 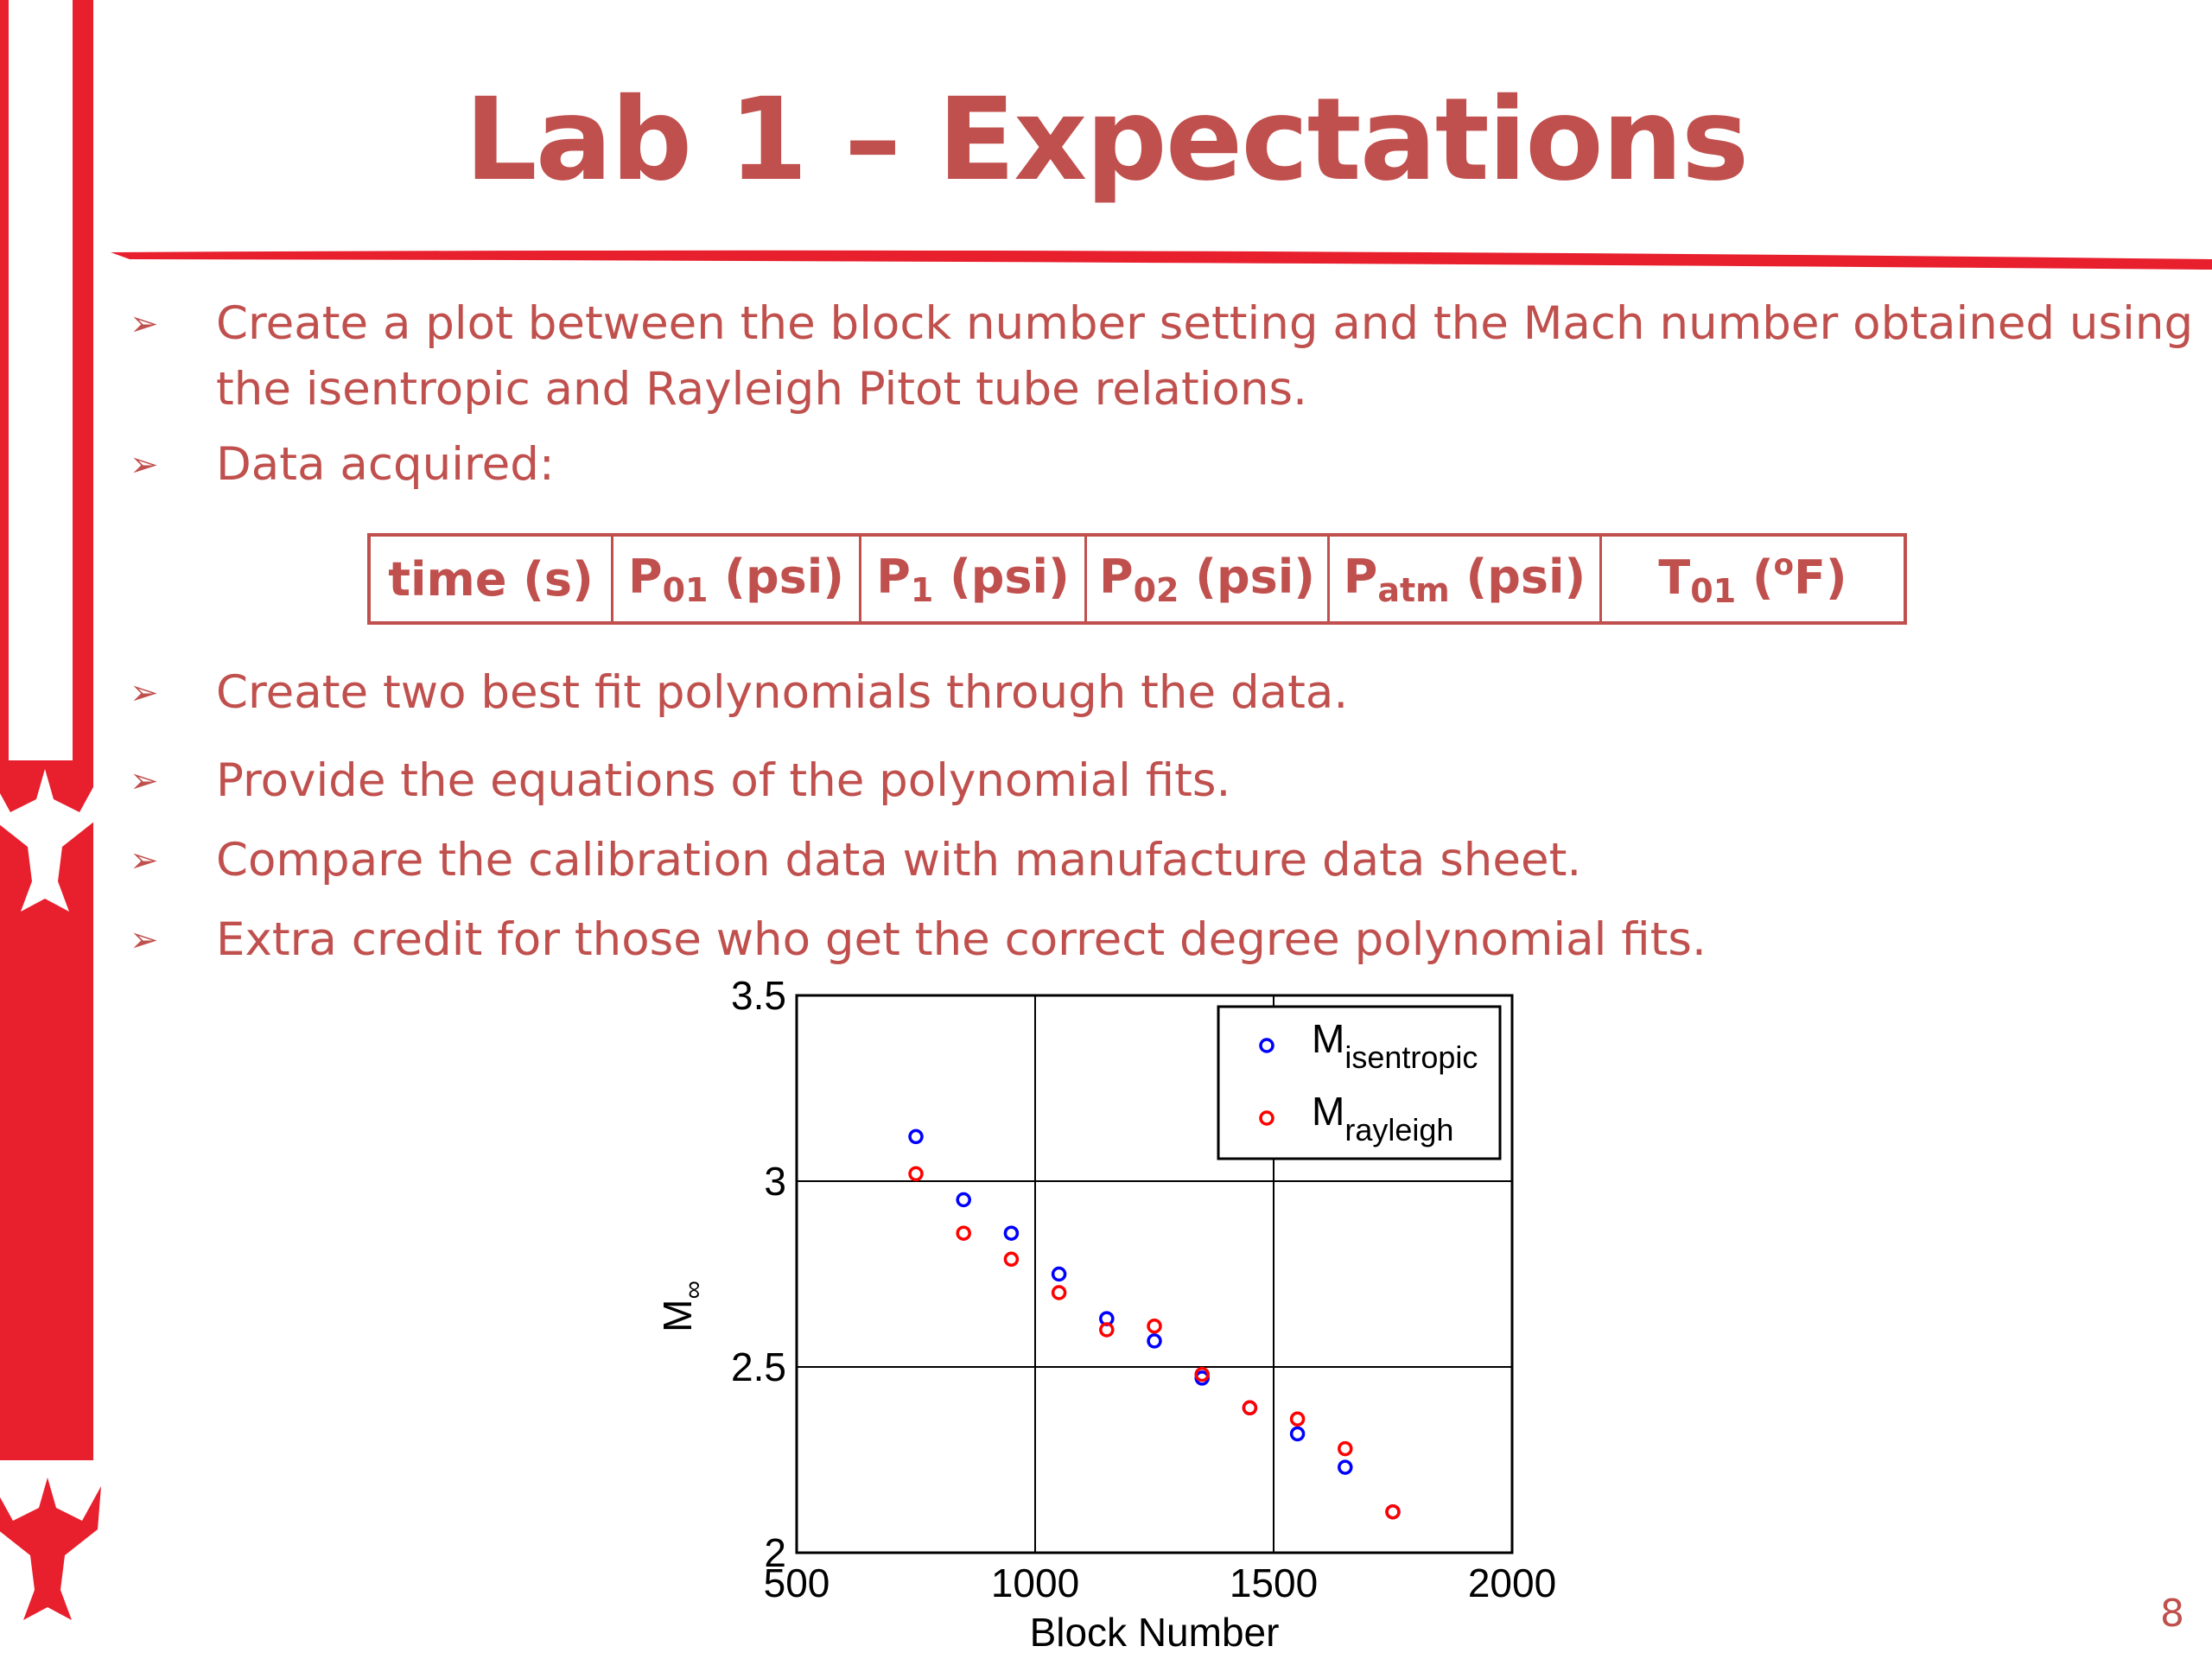 I want to click on legend-label-rayleigh: Mrayleigh, so click(x=1382, y=1118).